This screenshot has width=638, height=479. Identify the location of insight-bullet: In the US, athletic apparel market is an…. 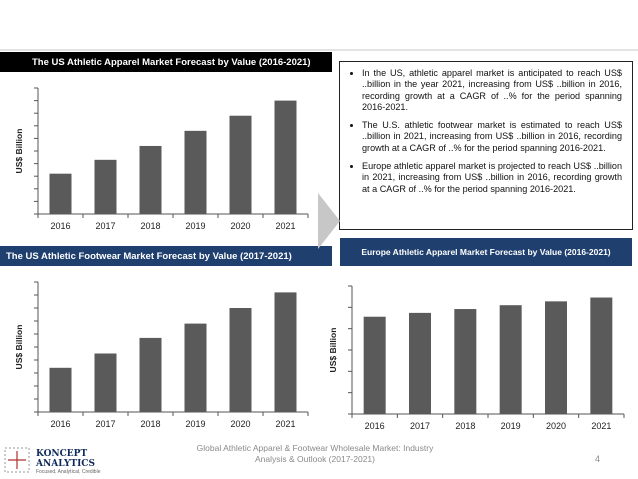
(492, 90).